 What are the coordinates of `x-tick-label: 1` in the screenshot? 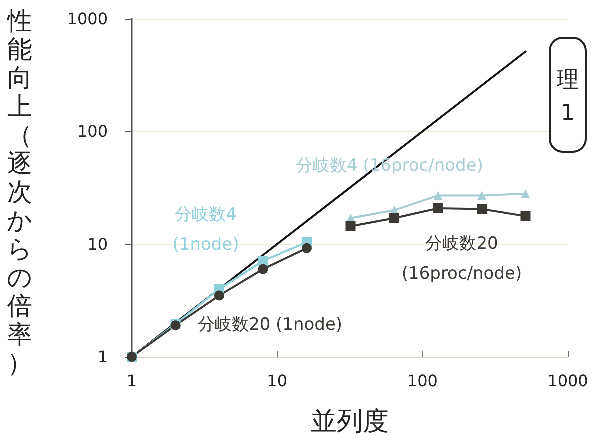 It's located at (132, 381).